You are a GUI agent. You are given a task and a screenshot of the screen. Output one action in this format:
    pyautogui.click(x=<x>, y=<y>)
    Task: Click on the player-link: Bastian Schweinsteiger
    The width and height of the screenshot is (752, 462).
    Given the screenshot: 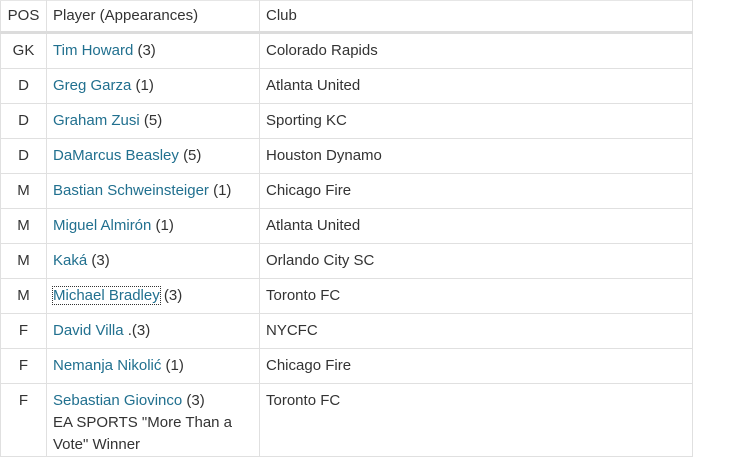 What is the action you would take?
    pyautogui.click(x=131, y=190)
    